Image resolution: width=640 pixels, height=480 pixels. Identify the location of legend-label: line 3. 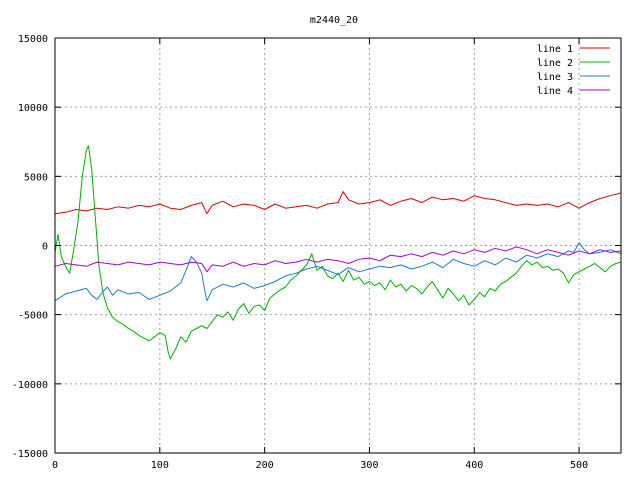
(555, 77).